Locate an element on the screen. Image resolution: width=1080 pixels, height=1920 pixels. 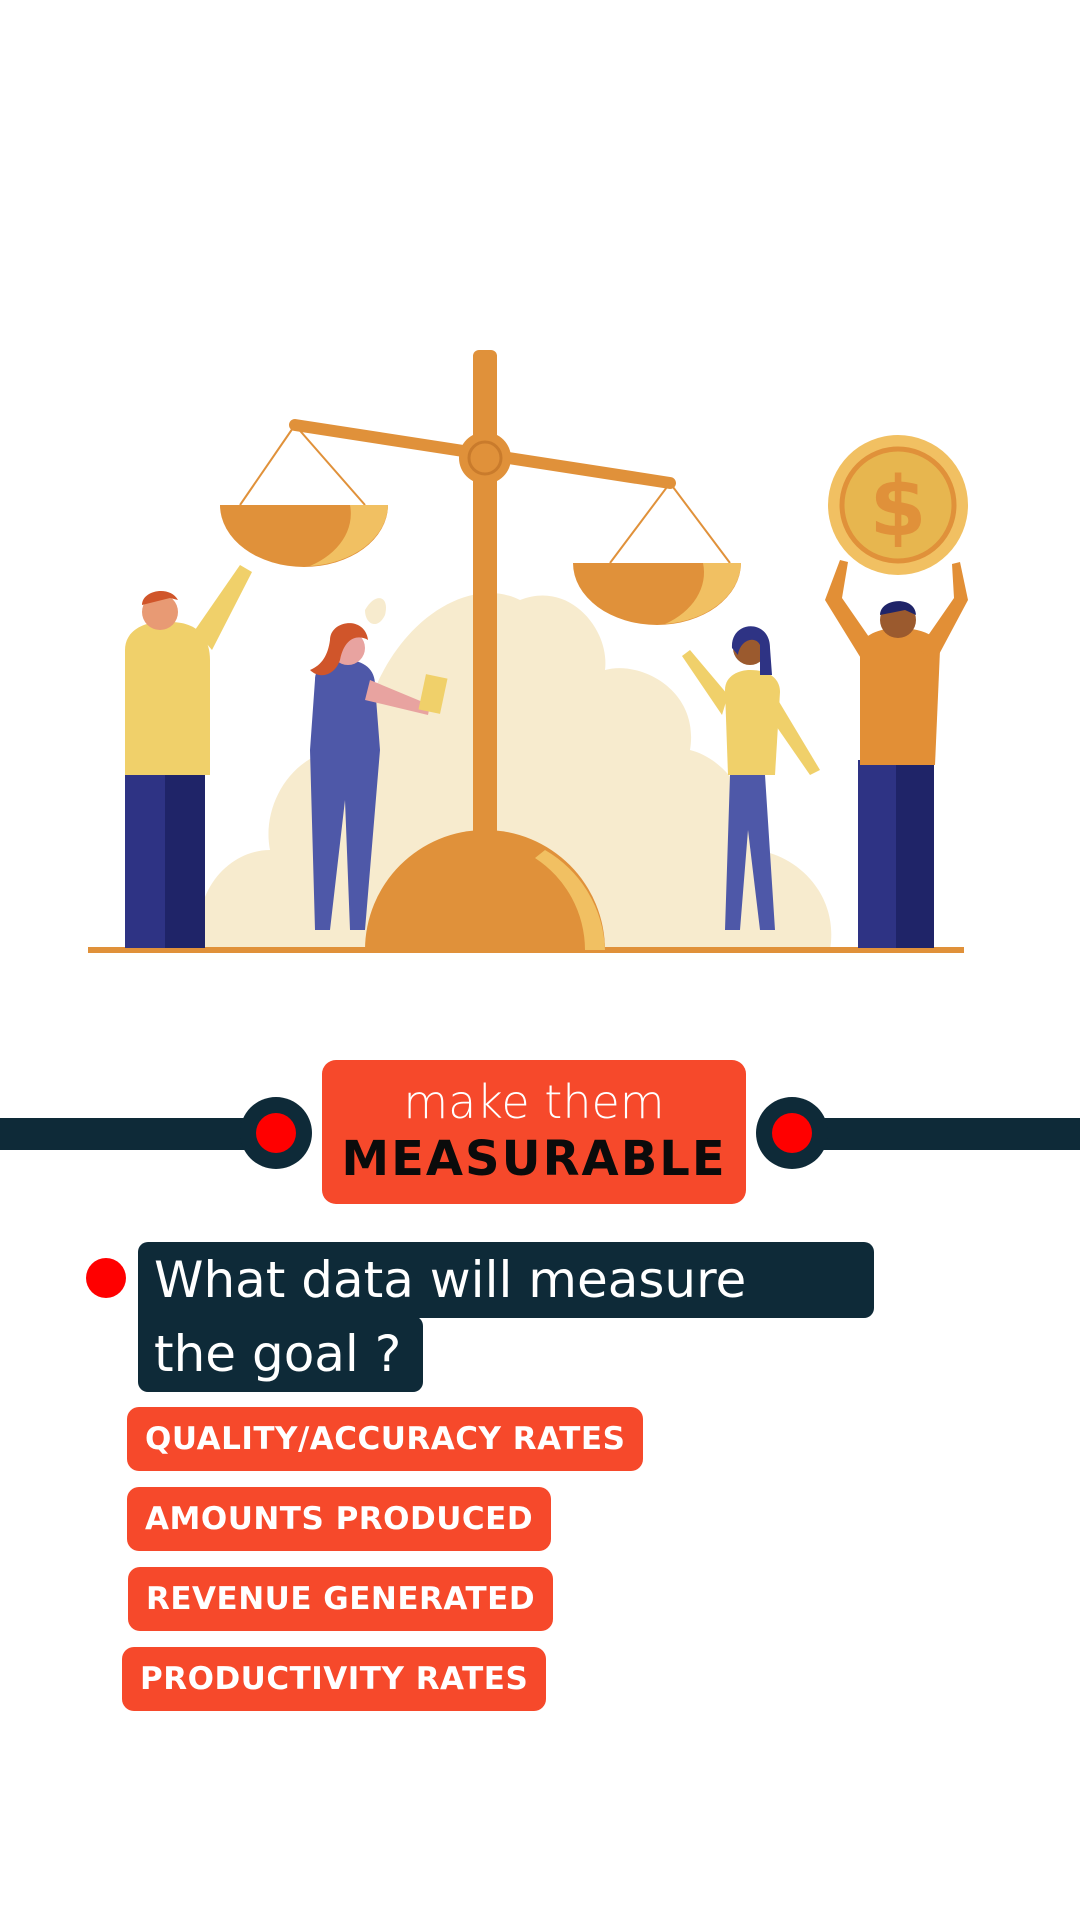
left-scale-pan is located at coordinates (304, 495).